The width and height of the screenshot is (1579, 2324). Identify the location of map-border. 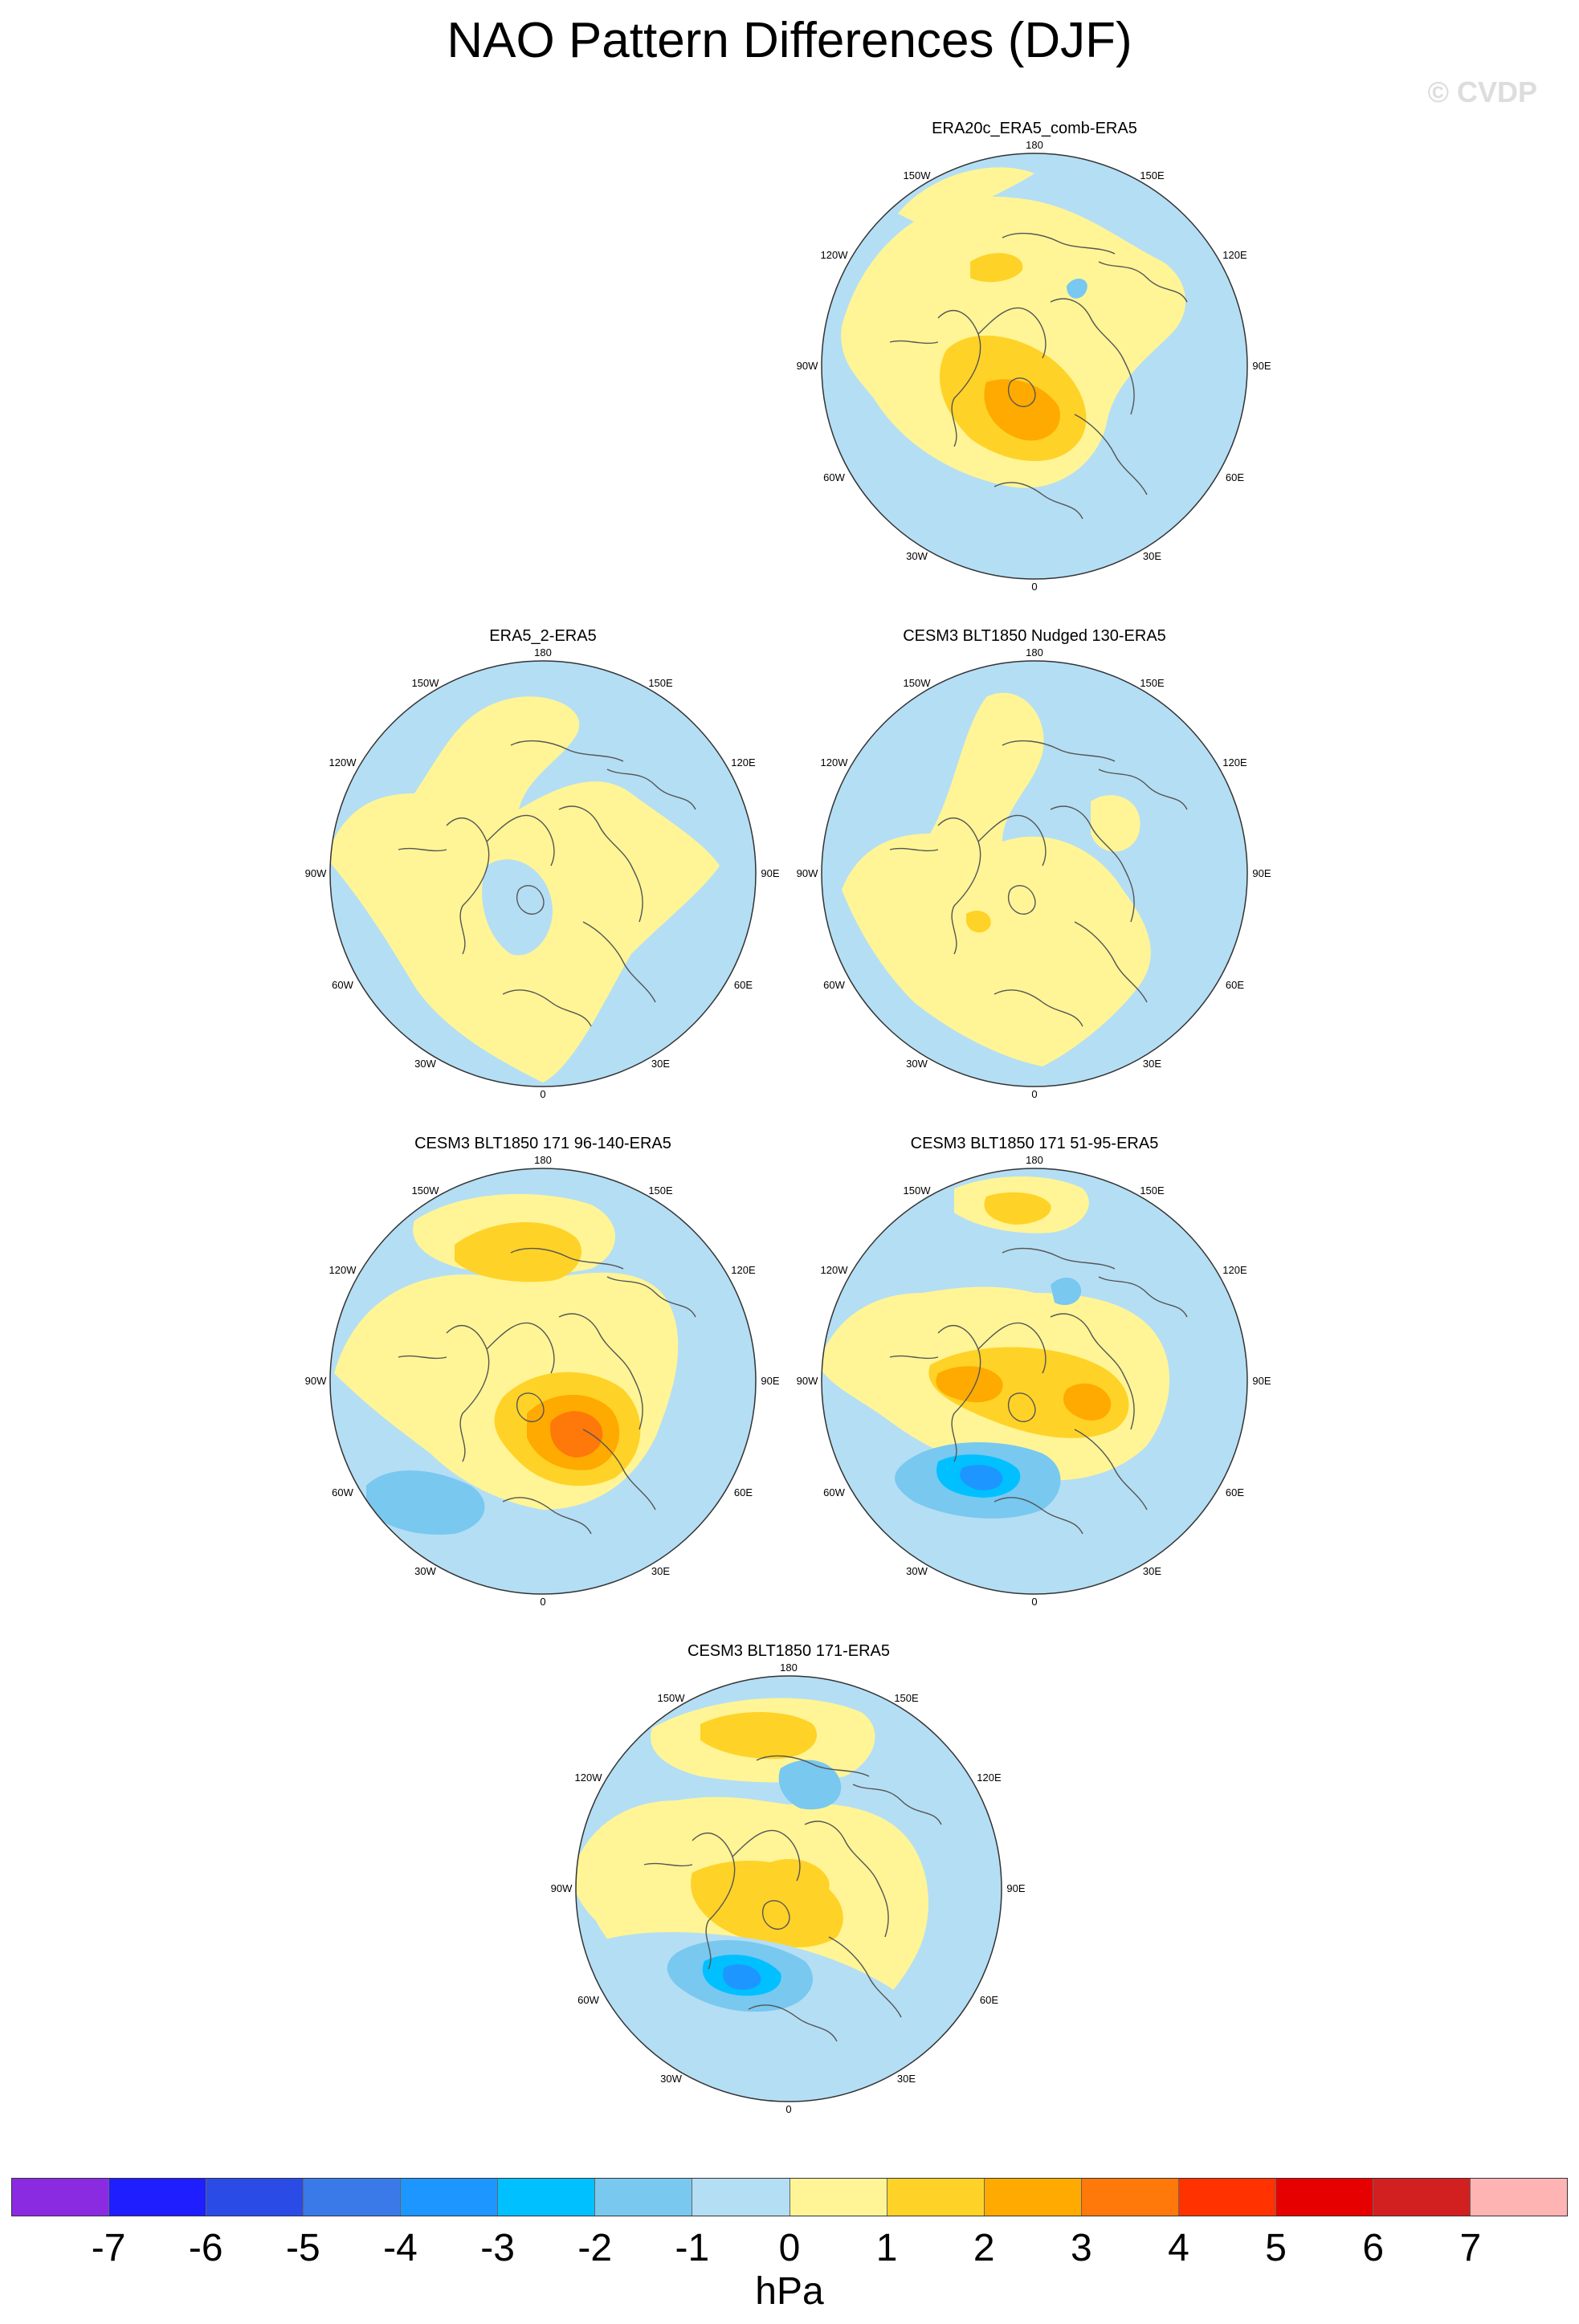
(1034, 1382).